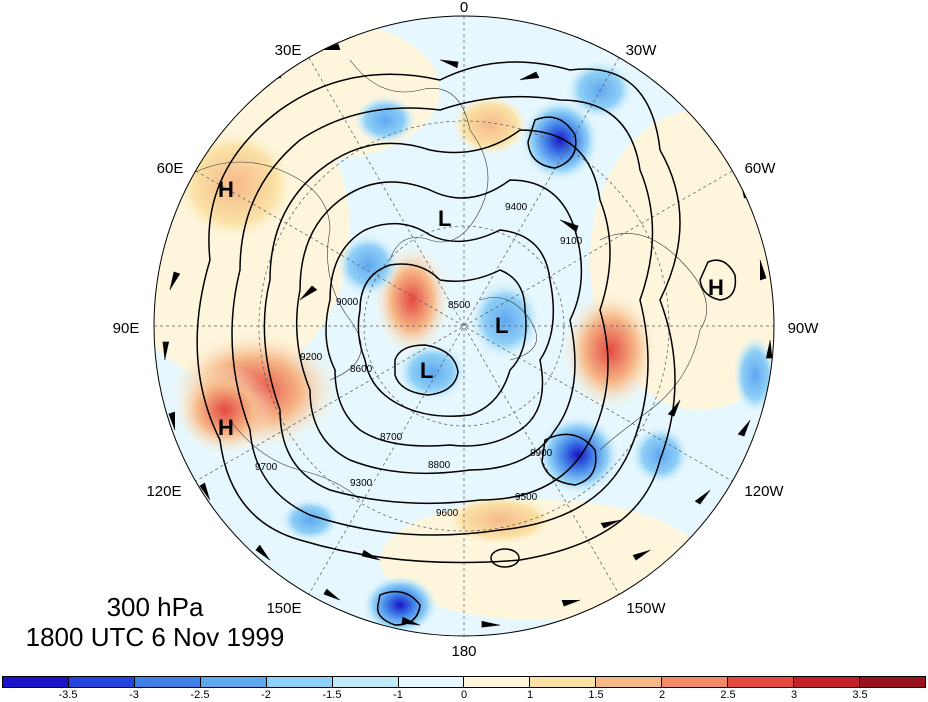 Image resolution: width=928 pixels, height=702 pixels. I want to click on longitude-label: 150E, so click(283, 608).